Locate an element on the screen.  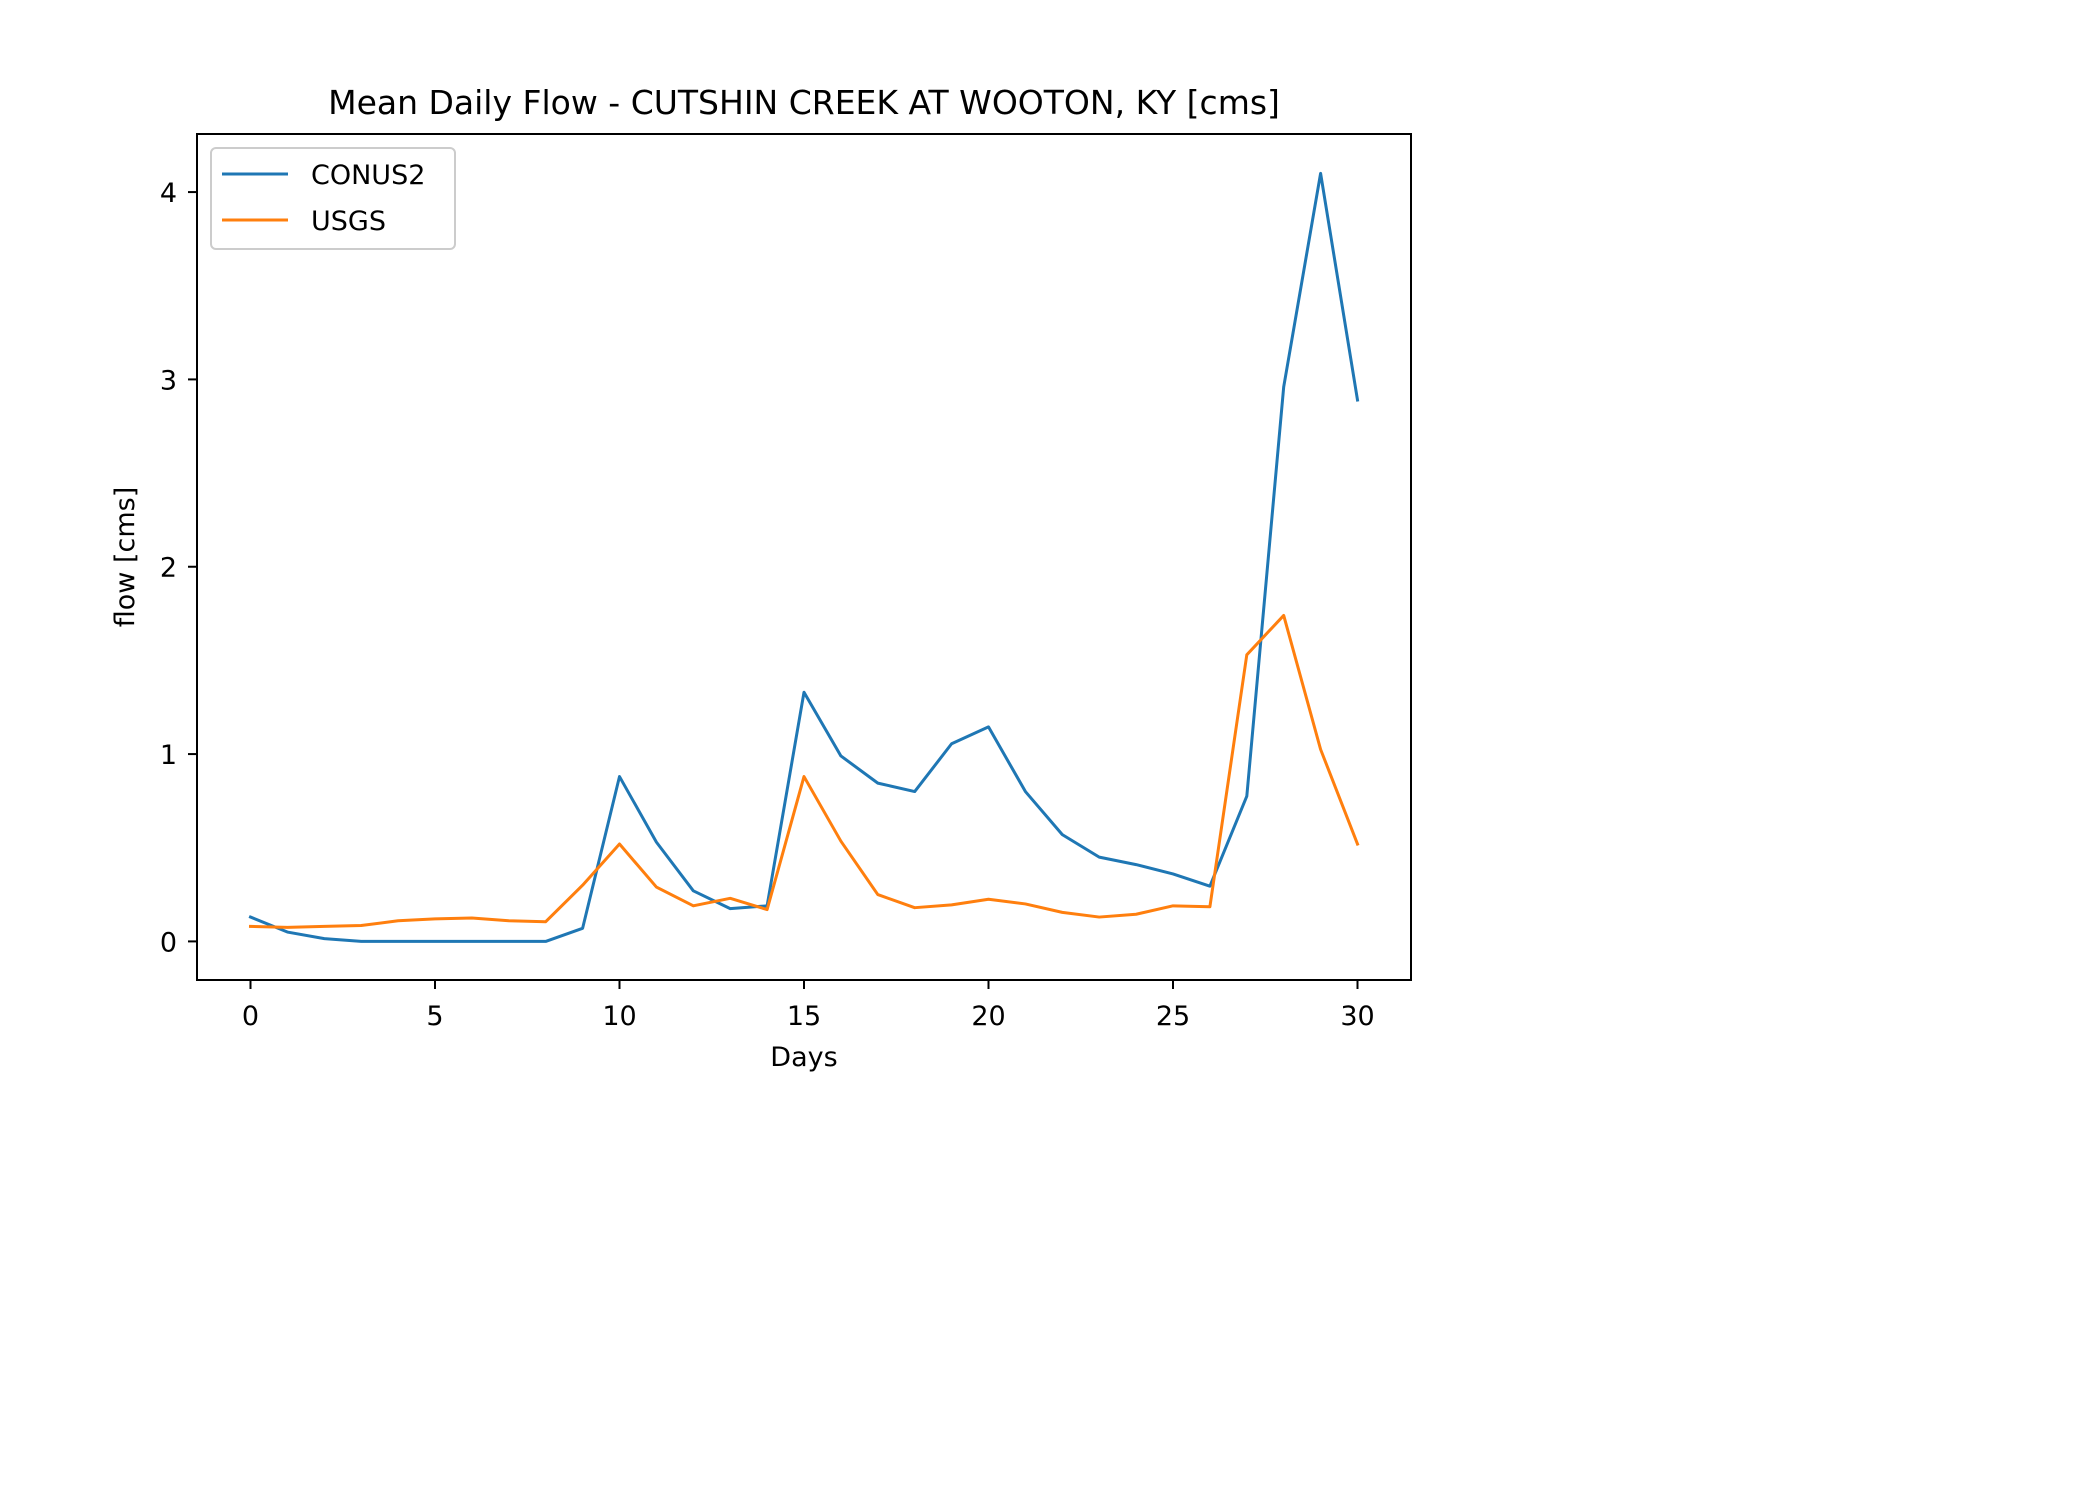
legend: CONUS2 USGS is located at coordinates (333, 198).